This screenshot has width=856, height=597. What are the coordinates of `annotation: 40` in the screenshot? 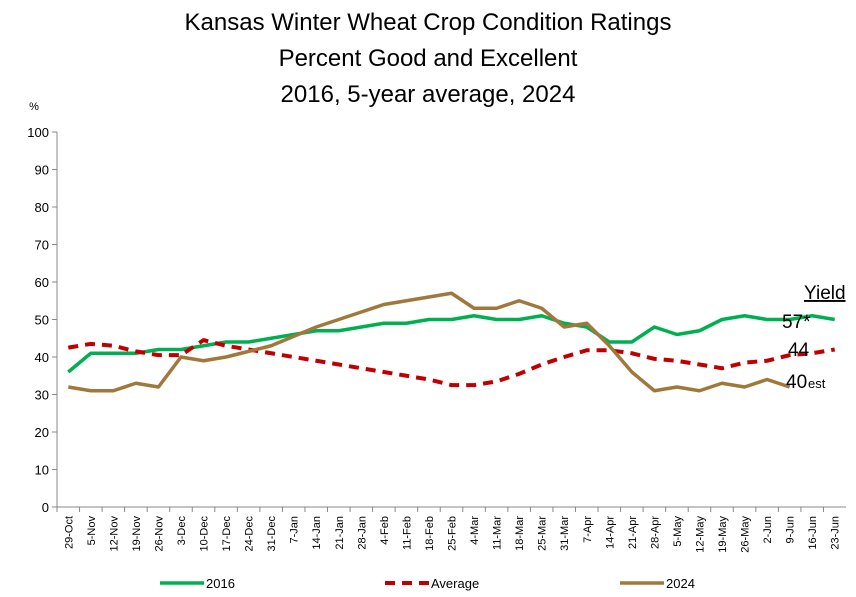 It's located at (796, 382).